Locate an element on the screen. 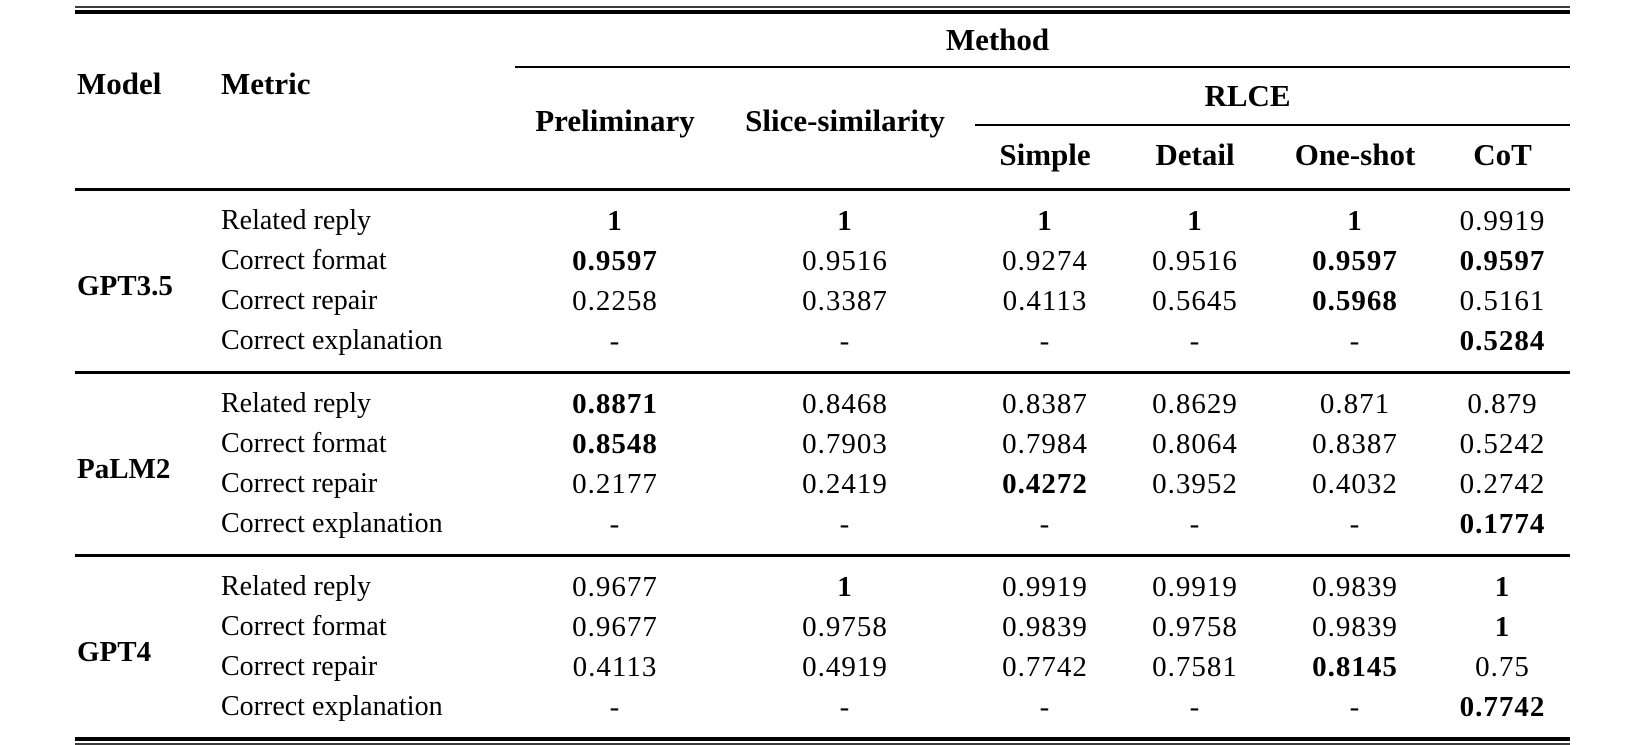  value-cell: 0.7903 is located at coordinates (845, 443).